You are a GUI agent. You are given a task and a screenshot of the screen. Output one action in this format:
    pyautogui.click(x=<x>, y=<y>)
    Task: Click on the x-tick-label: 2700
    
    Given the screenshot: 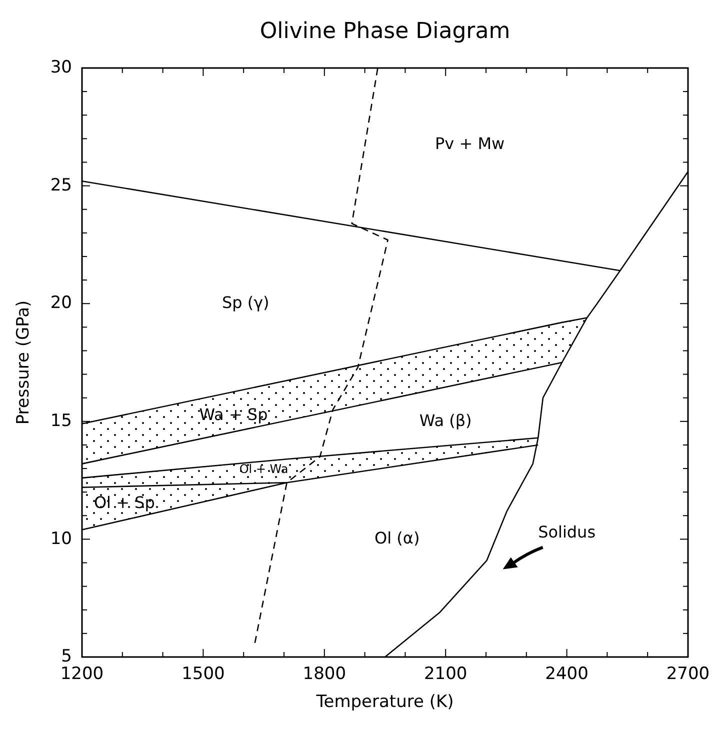 What is the action you would take?
    pyautogui.click(x=688, y=674)
    